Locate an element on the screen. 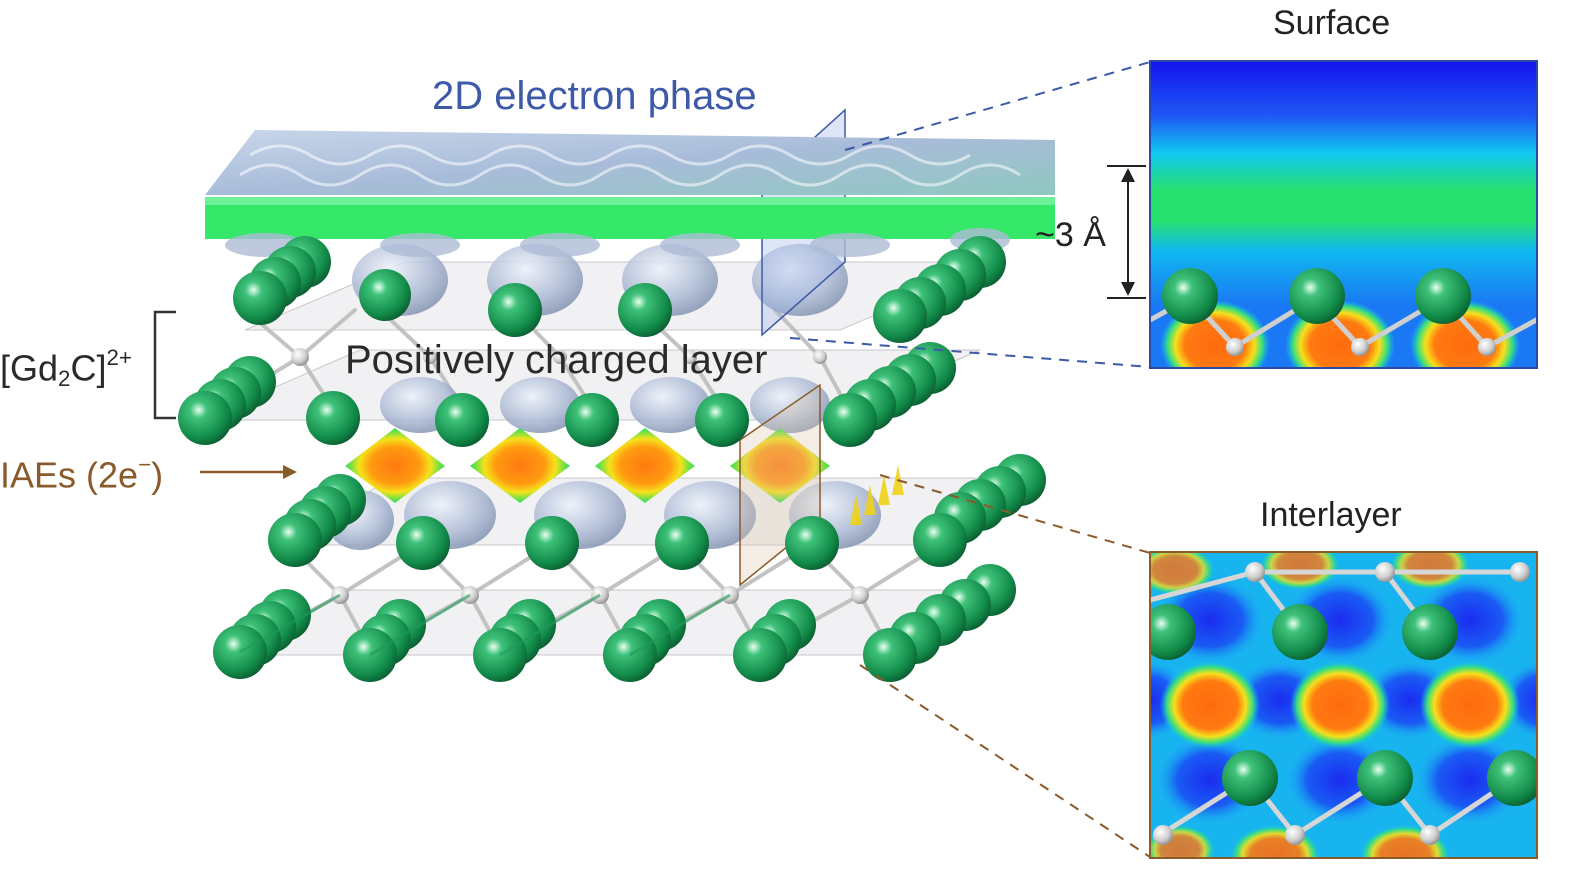  surface-panel-frame is located at coordinates (1343, 214).